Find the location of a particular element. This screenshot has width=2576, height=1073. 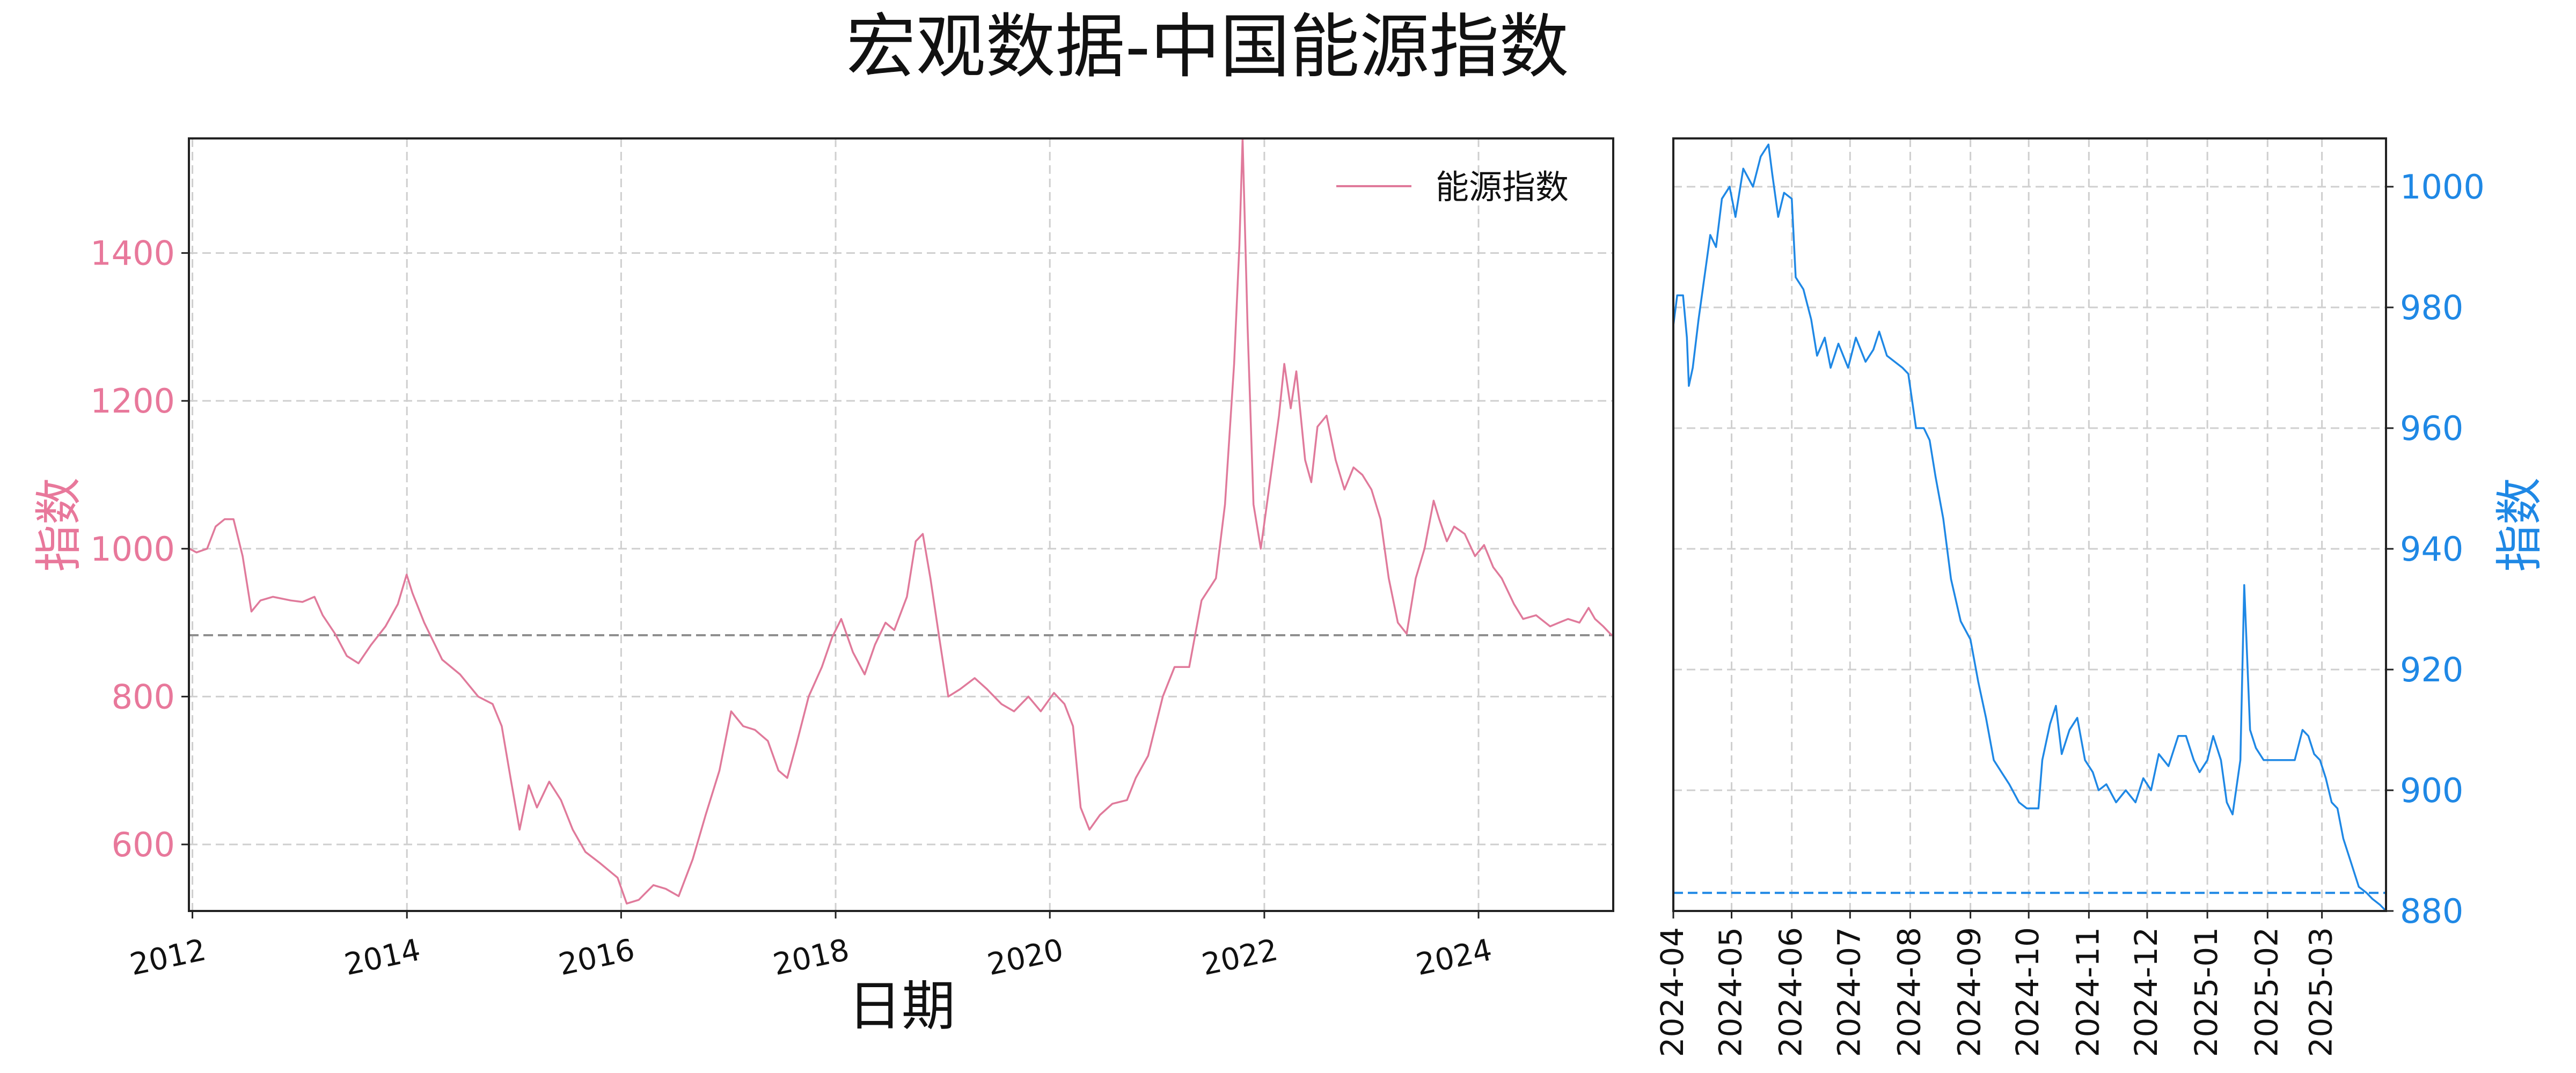

main-y-axis-label: 指数 is located at coordinates (58, 524).